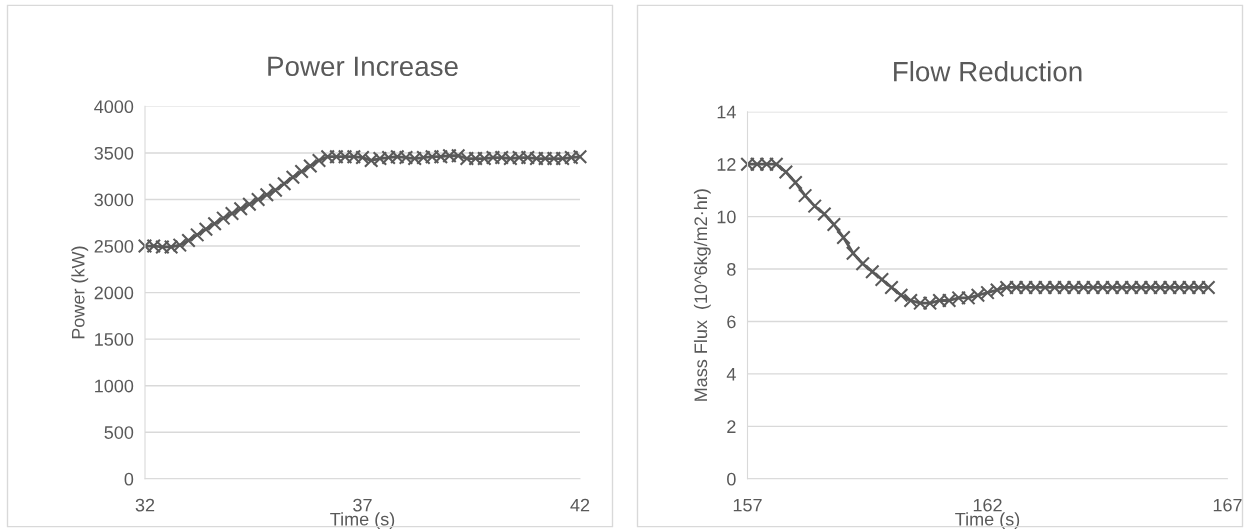  I want to click on chart-title: Power Increase, so click(363, 66).